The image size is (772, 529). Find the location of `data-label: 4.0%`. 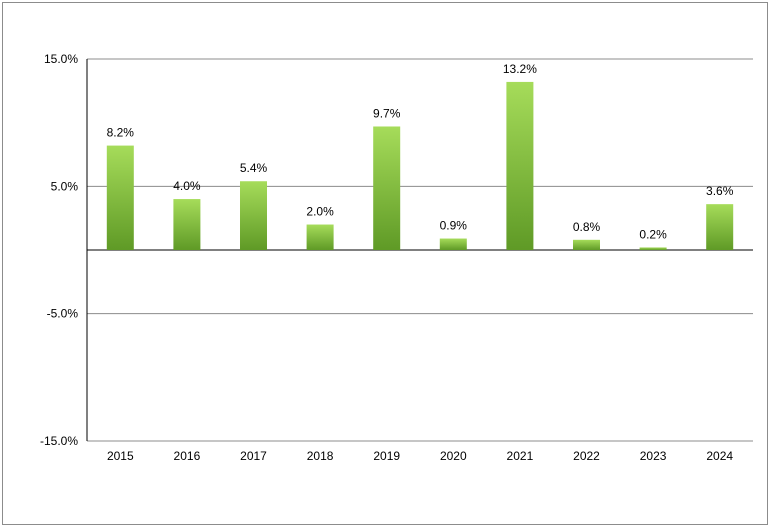

data-label: 4.0% is located at coordinates (187, 186).